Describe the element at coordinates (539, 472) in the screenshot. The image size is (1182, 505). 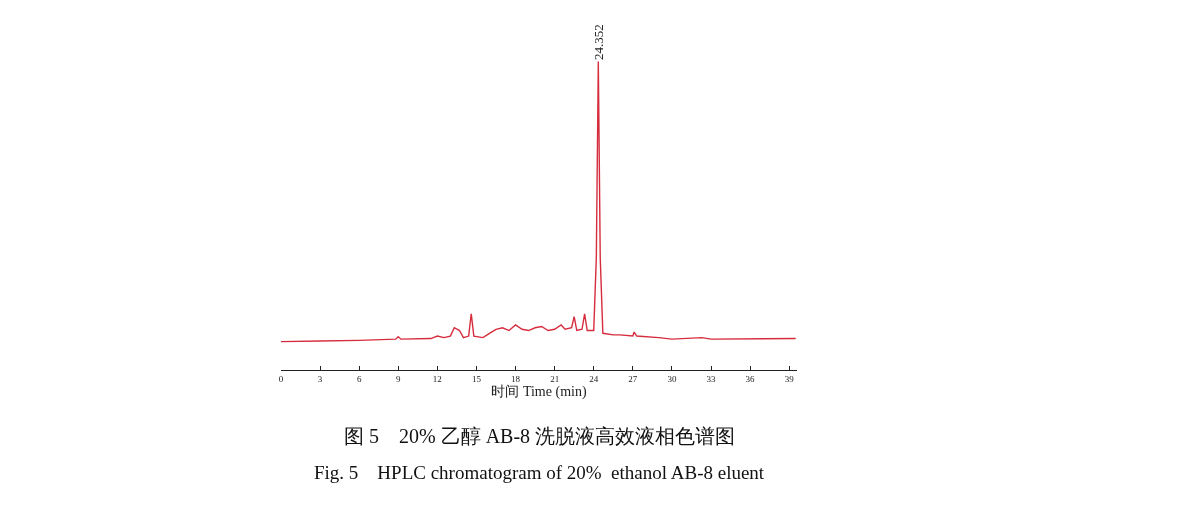
I see `text: Fig. 5 HPLC chromatogram of 20% ethanol AB-8 eluent` at that location.